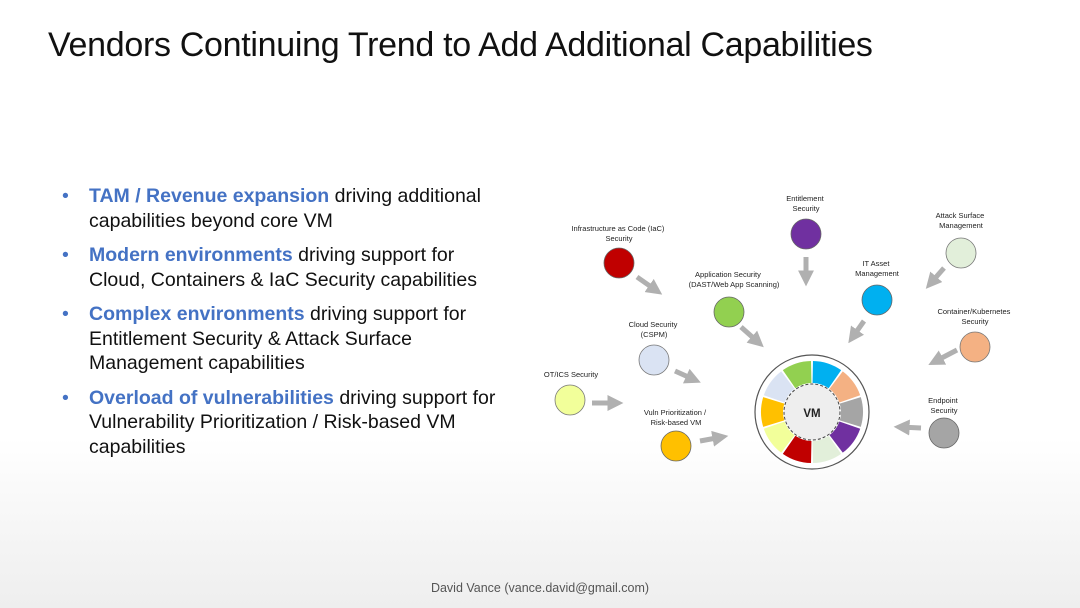  Describe the element at coordinates (734, 284) in the screenshot. I see `node-label-line: (DAST/Web App Scanning)` at that location.